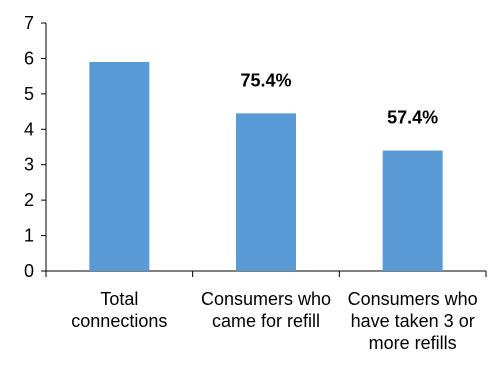  Describe the element at coordinates (266, 321) in the screenshot. I see `x-tick-label: came for refill` at that location.